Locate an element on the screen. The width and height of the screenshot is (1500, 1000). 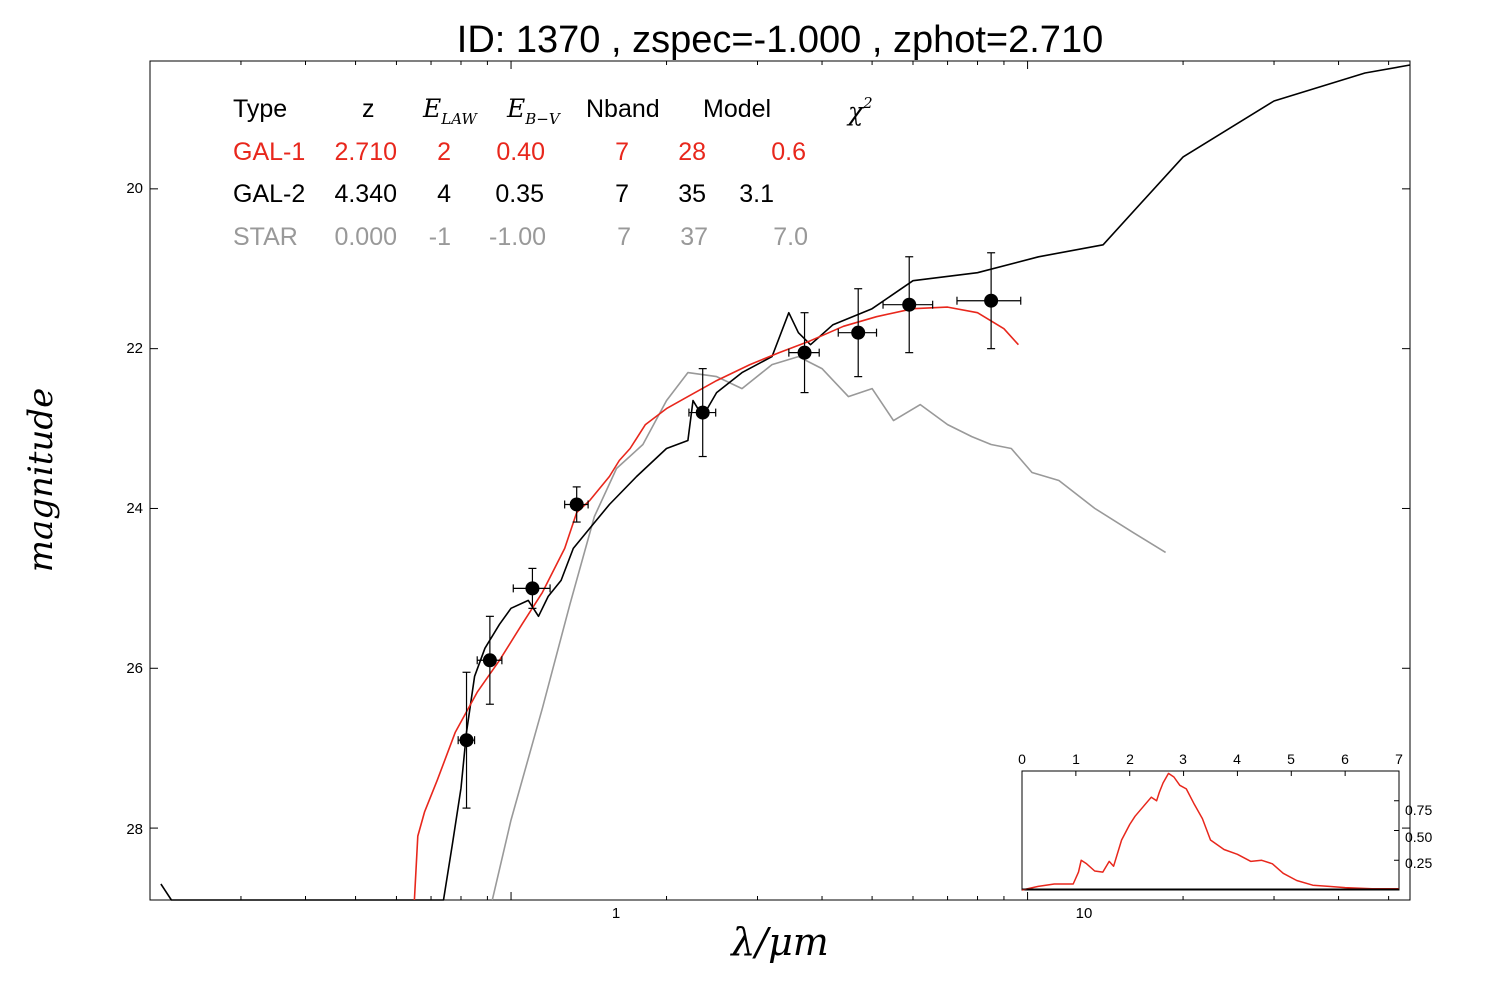
x-tick-label-10: 10 is located at coordinates (1084, 913).